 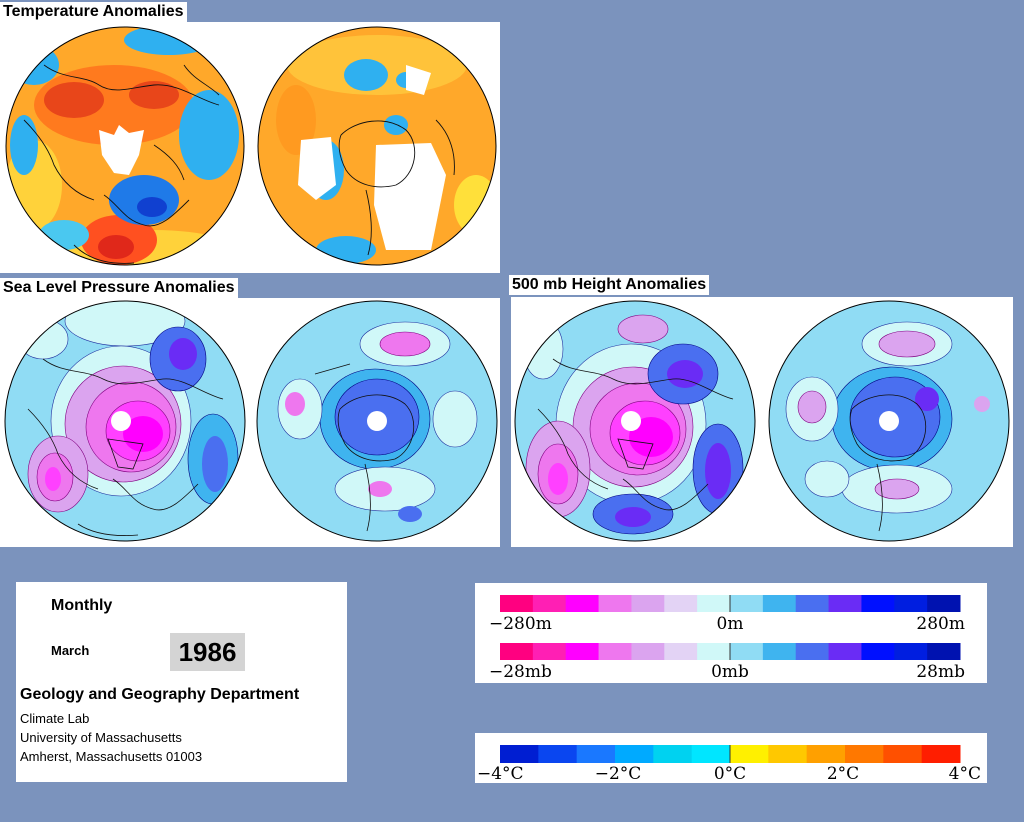 I want to click on temperature-southern-hemisphere-map, so click(x=377, y=146).